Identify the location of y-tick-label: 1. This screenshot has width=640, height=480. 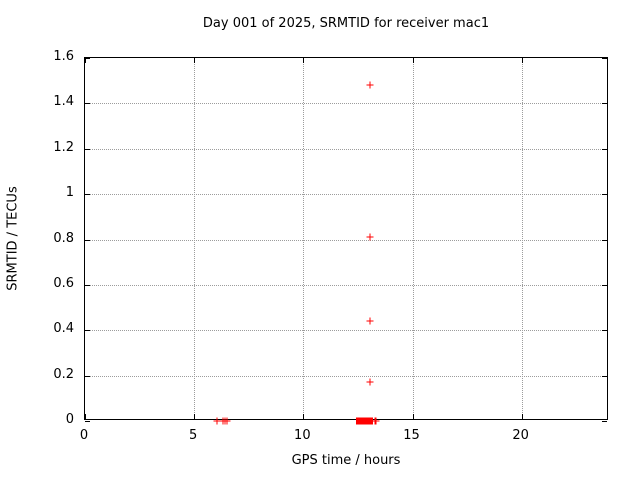
(69, 193).